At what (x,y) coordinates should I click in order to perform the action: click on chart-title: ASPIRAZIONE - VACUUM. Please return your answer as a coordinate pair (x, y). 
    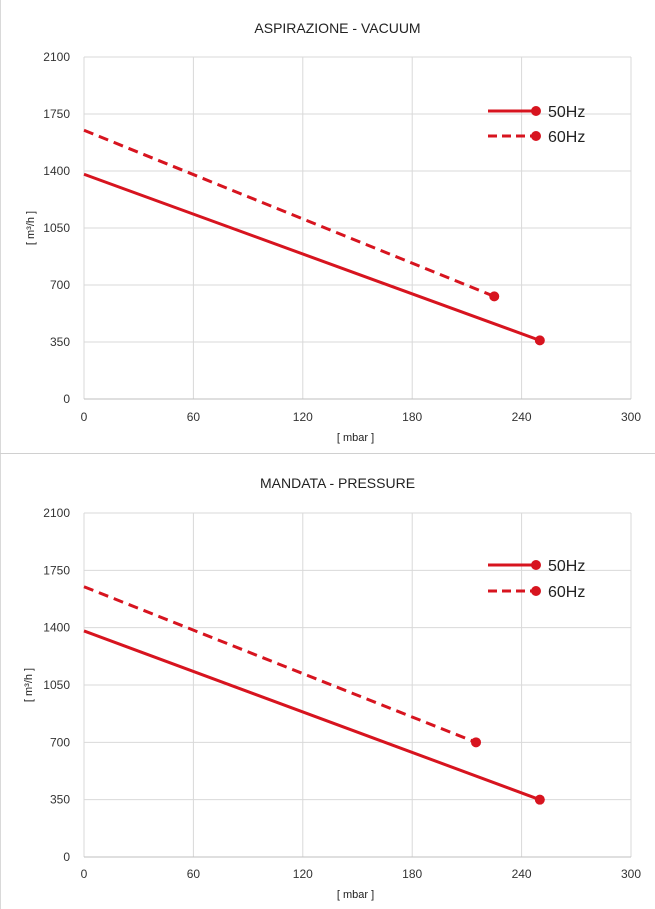
    Looking at the image, I should click on (337, 28).